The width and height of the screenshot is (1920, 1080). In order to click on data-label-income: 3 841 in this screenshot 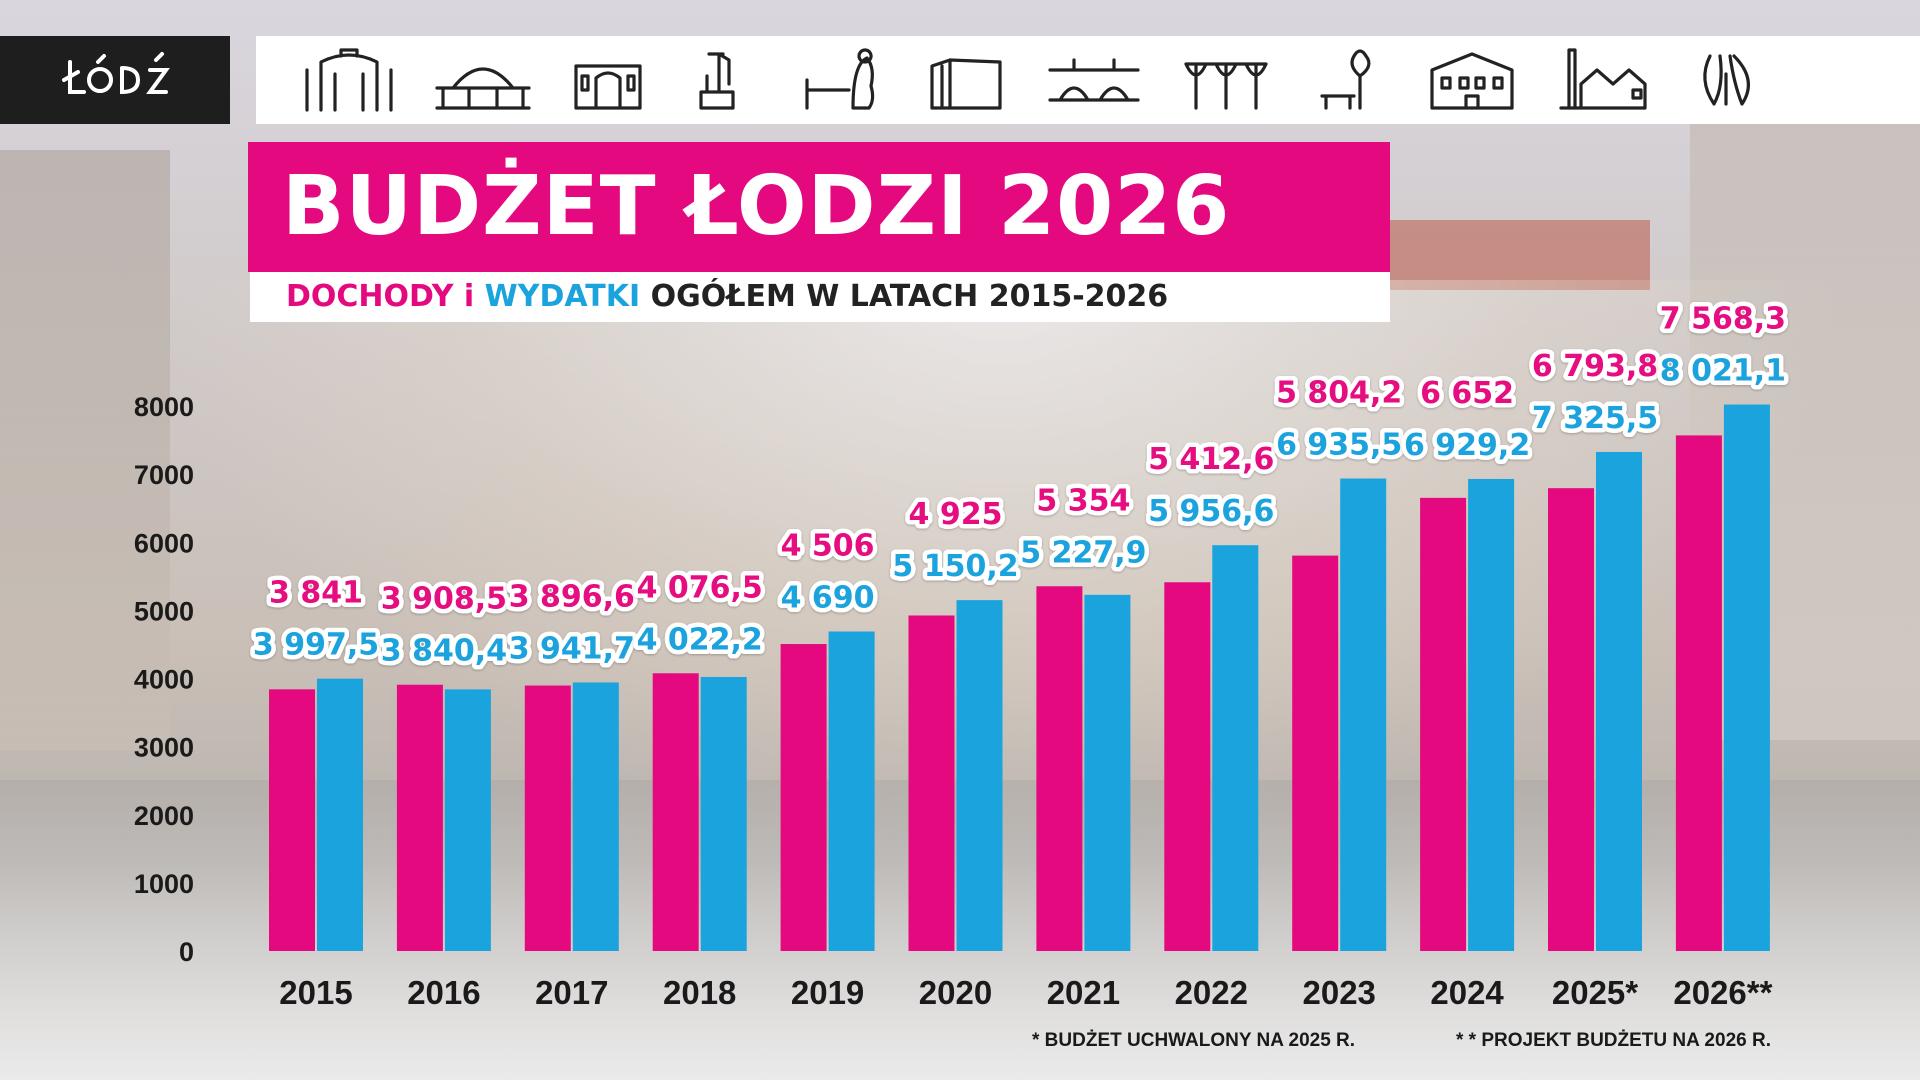, I will do `click(316, 593)`.